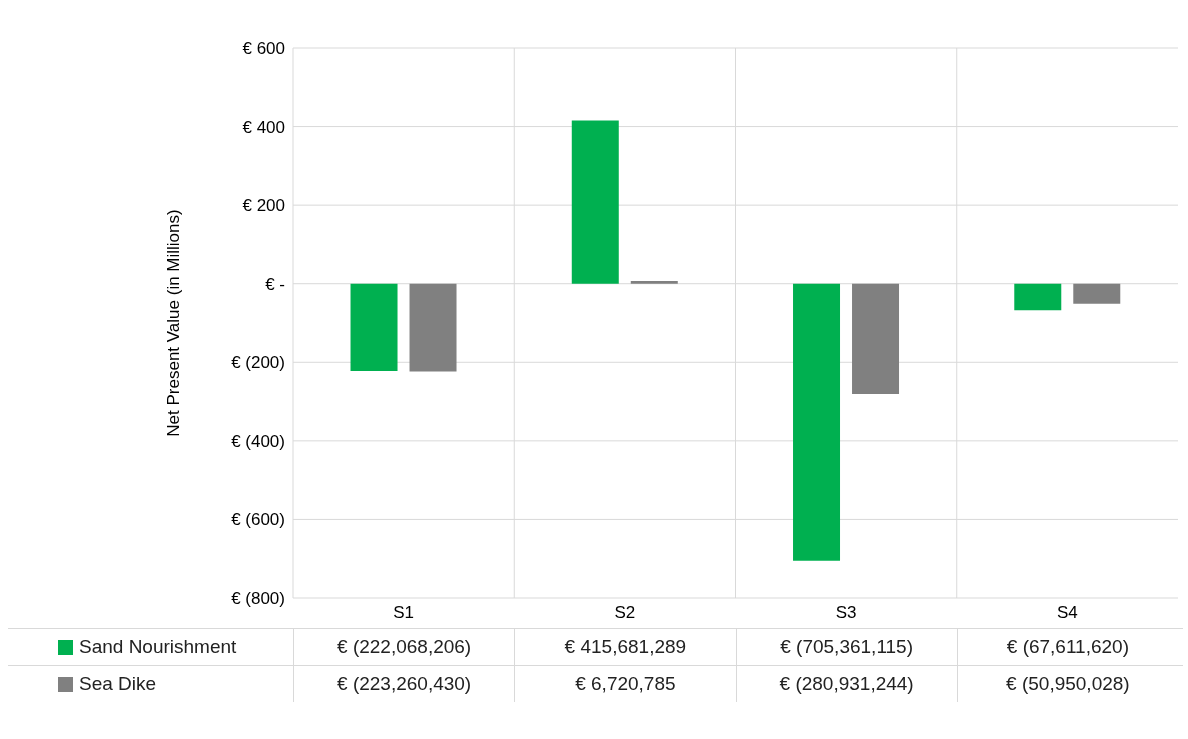  Describe the element at coordinates (263, 127) in the screenshot. I see `y-tick-label: € 400` at that location.